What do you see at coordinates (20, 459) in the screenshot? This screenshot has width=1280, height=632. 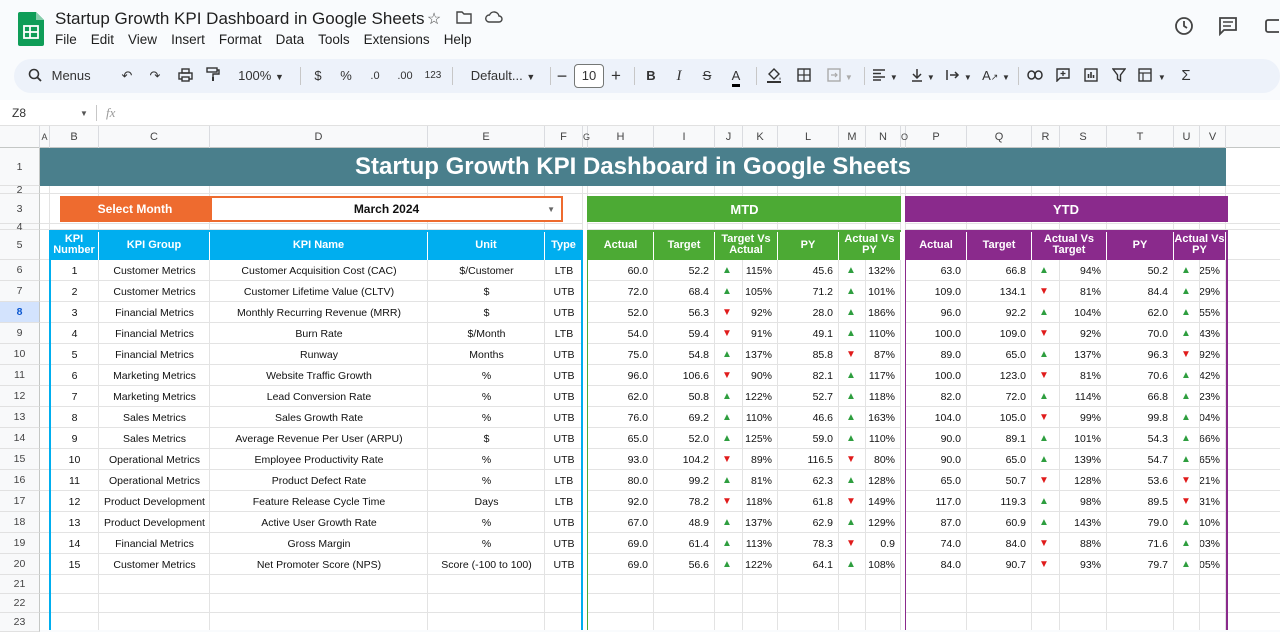 I see `row-header-15: 15` at bounding box center [20, 459].